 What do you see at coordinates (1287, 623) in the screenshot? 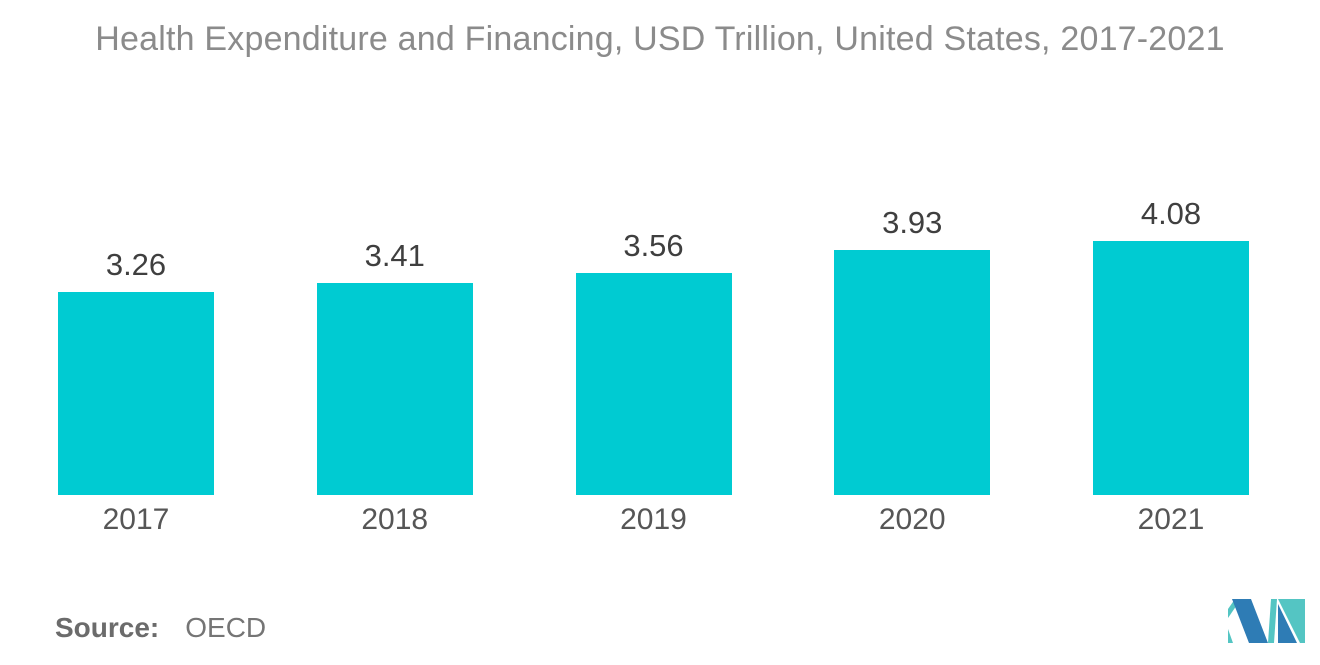
I see `logo-blue-right-triangle` at bounding box center [1287, 623].